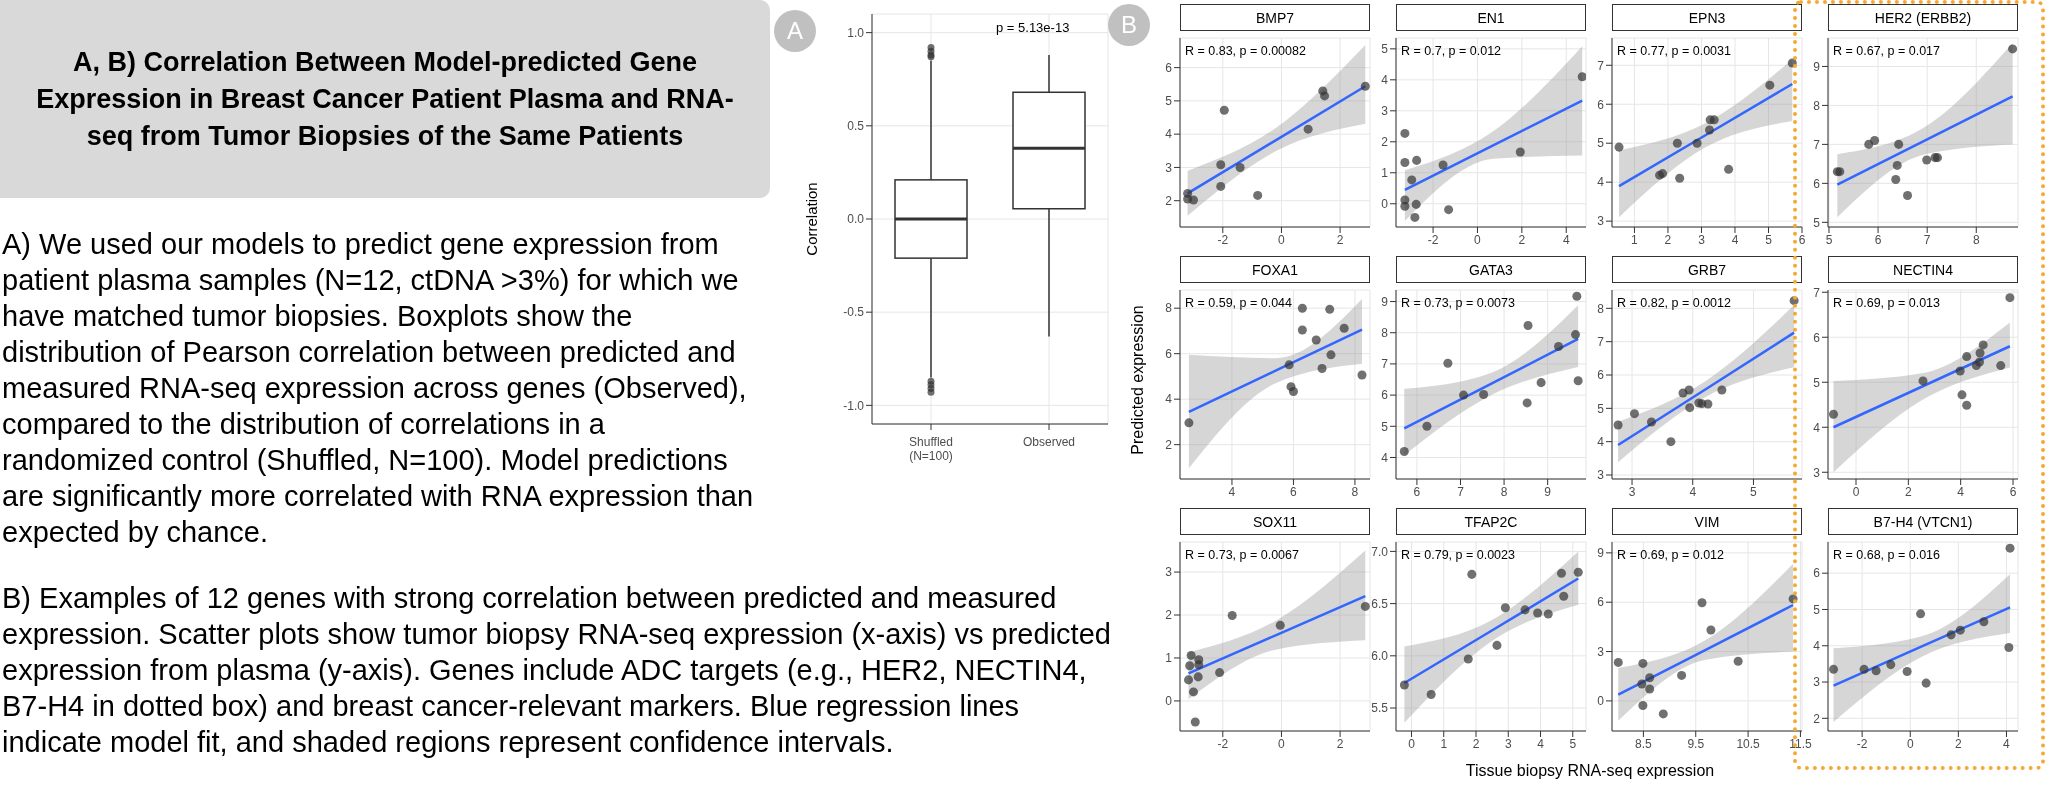 This screenshot has height=790, width=2050. What do you see at coordinates (1707, 521) in the screenshot?
I see `chart-title: VIM` at bounding box center [1707, 521].